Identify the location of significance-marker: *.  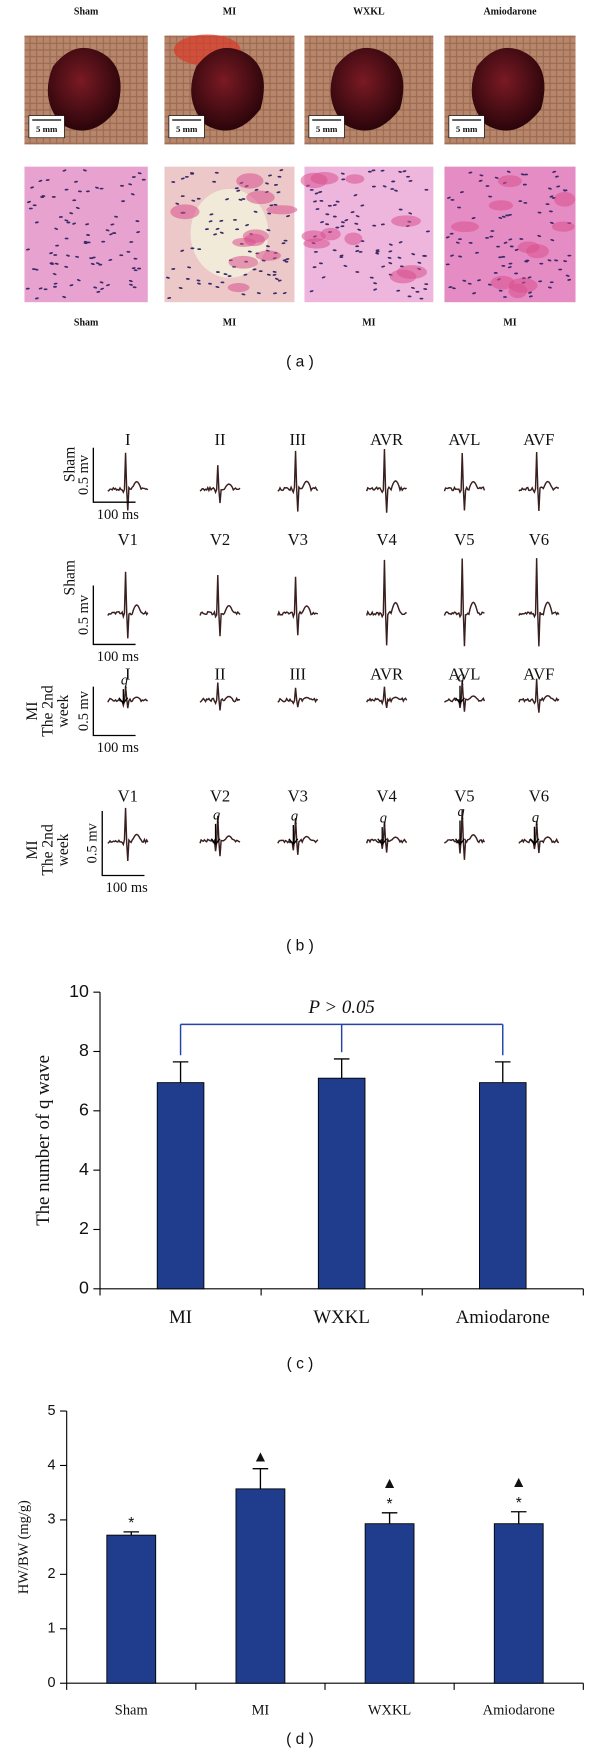
(519, 1503).